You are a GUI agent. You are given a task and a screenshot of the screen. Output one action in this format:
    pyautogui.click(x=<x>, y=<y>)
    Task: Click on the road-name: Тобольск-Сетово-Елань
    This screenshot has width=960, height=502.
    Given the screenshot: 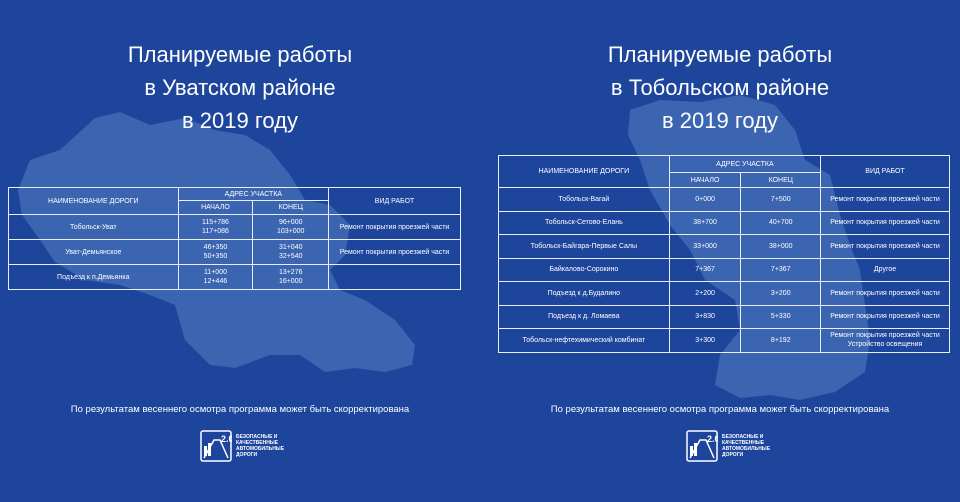 What is the action you would take?
    pyautogui.click(x=584, y=222)
    